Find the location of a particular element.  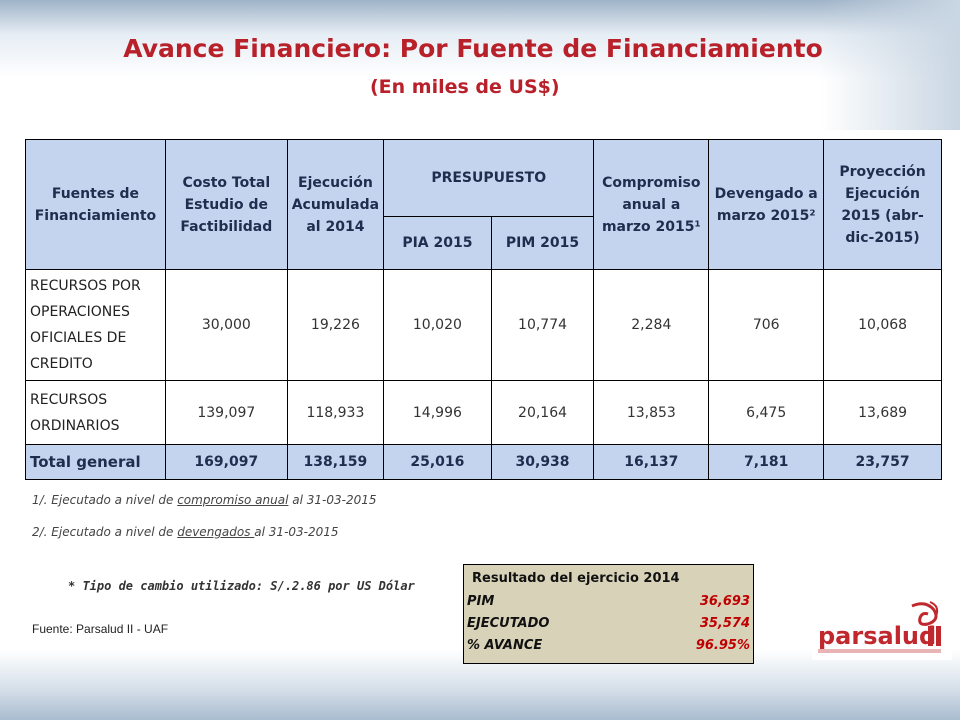

cell-pia: 10,020 is located at coordinates (437, 325).